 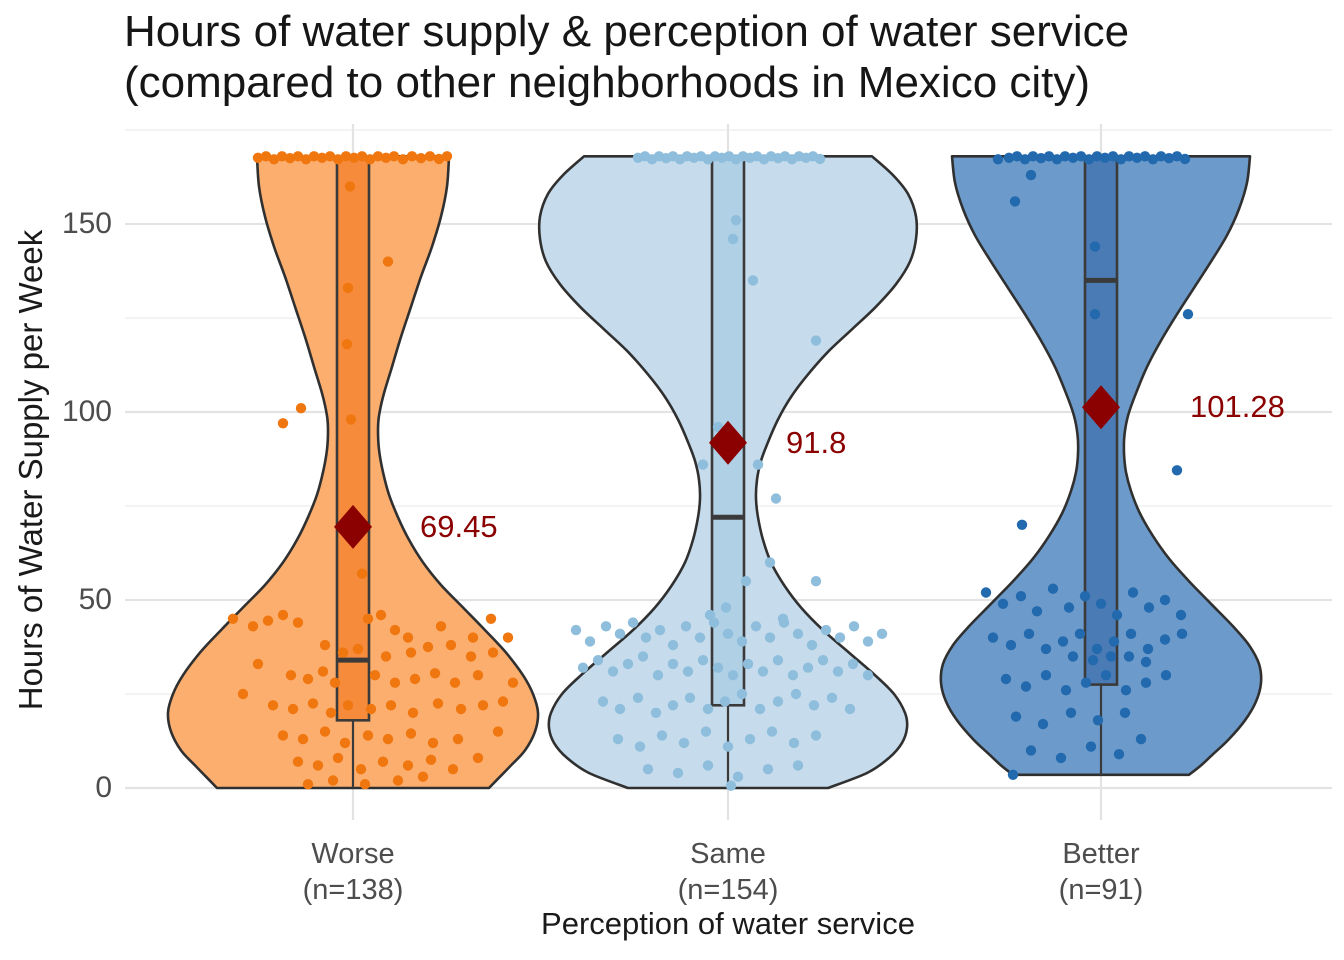 I want to click on x-tick-worse: Worse (n=138), so click(x=353, y=872).